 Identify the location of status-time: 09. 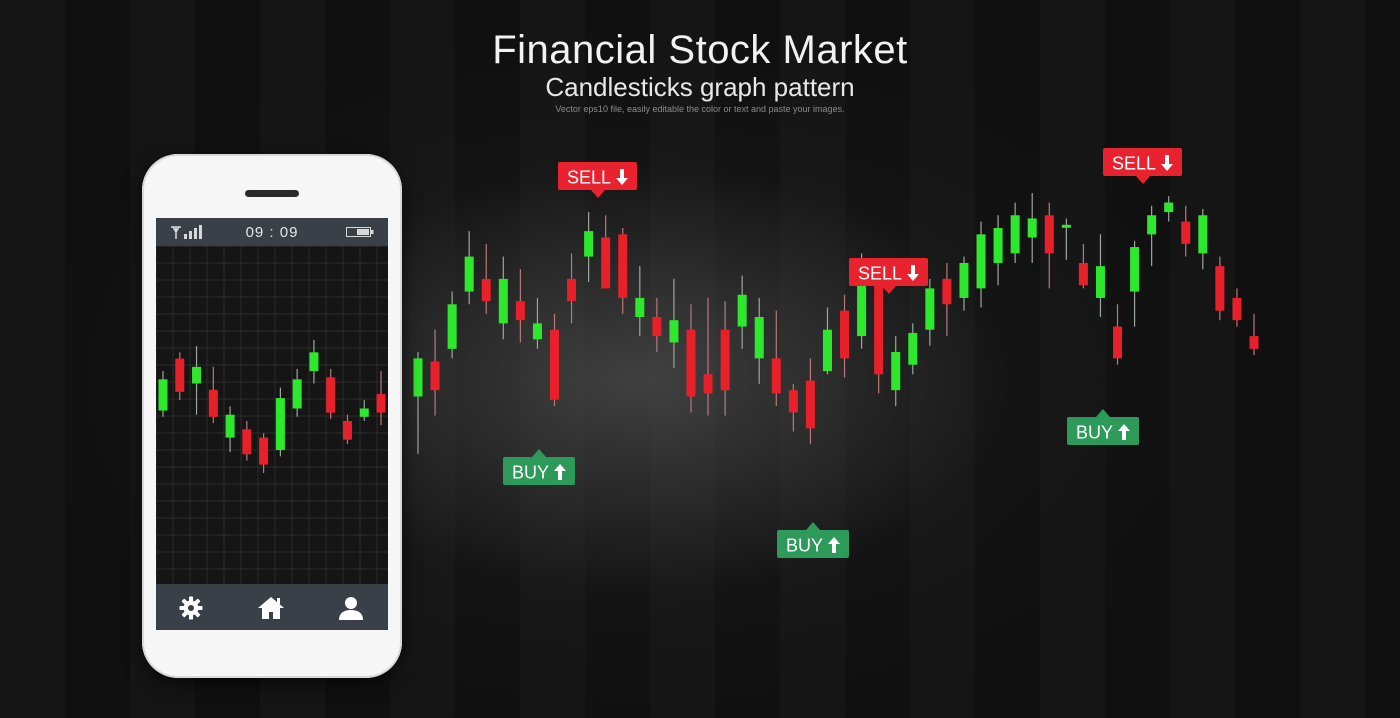
(272, 232).